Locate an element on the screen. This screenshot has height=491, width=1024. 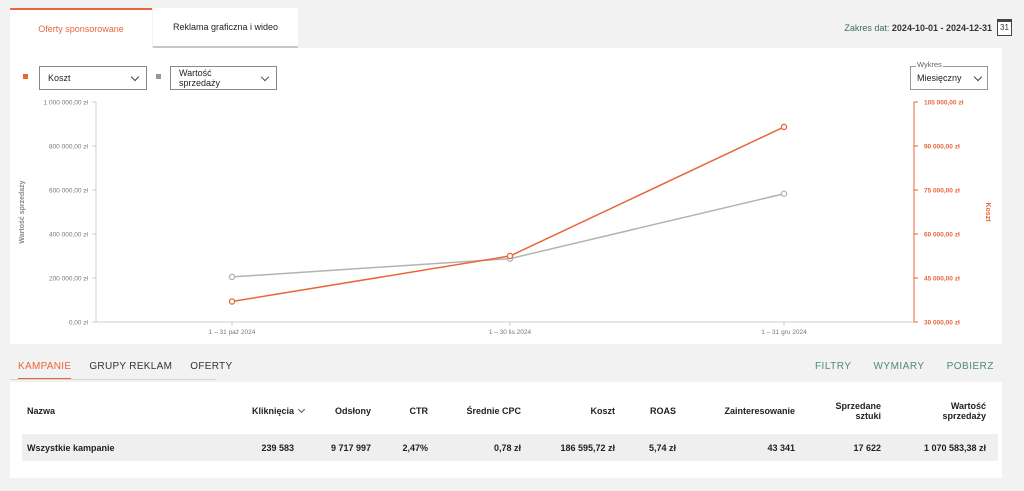
metric2-color-swatch is located at coordinates (158, 76).